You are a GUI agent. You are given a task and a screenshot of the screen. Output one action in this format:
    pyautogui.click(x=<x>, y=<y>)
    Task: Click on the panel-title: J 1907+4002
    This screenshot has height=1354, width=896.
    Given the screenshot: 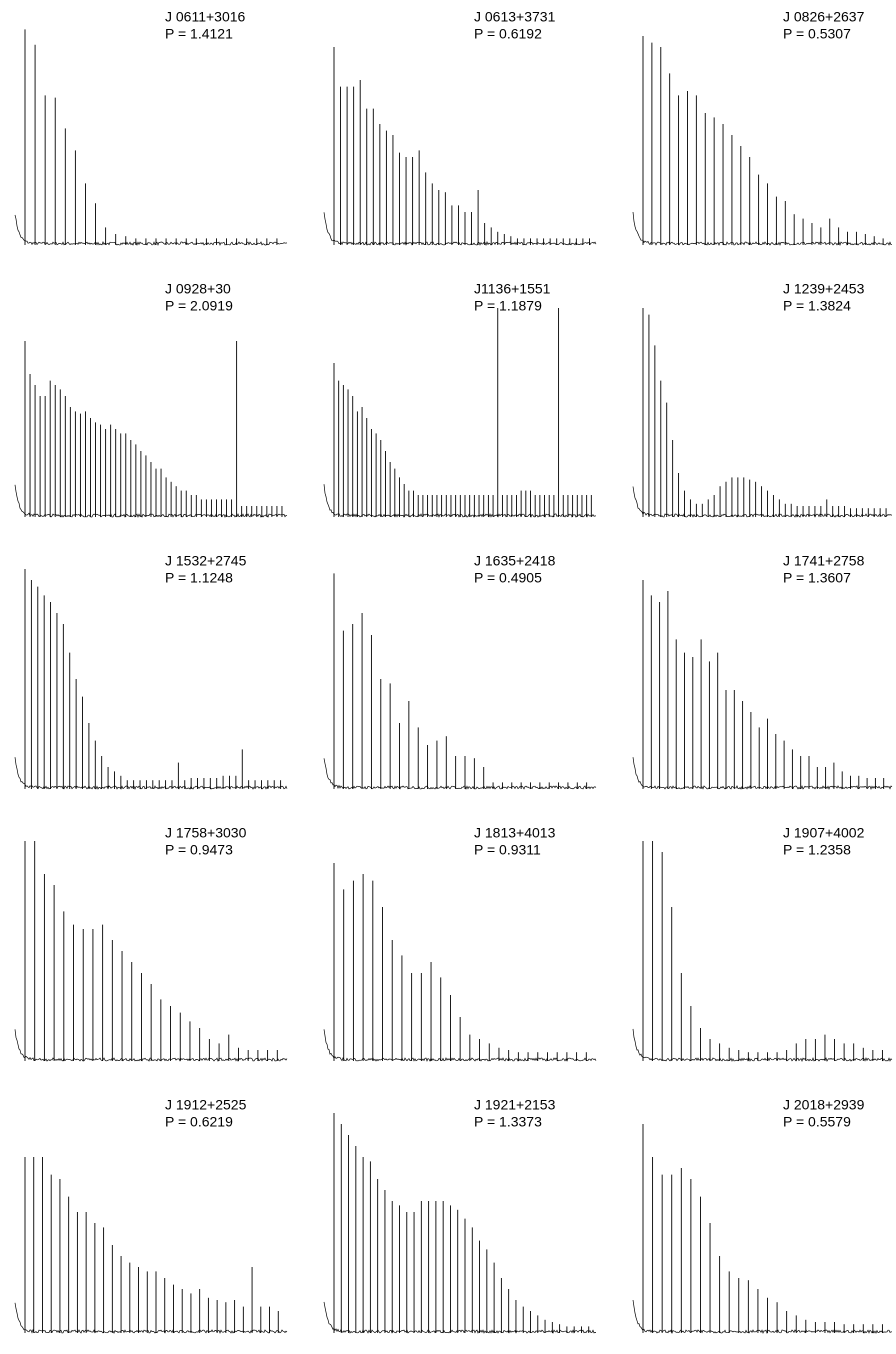 What is the action you would take?
    pyautogui.click(x=824, y=833)
    